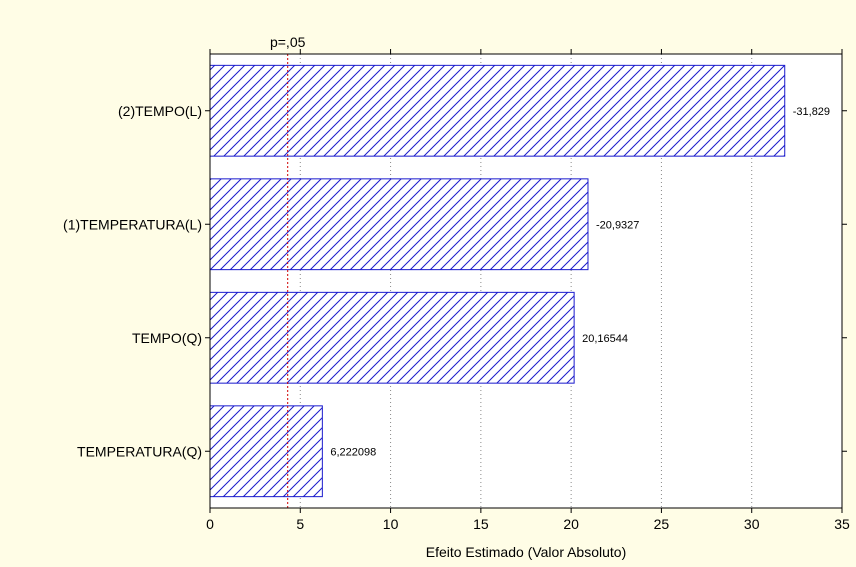  What do you see at coordinates (139, 451) in the screenshot?
I see `category-label: TEMPERATURA(Q)` at bounding box center [139, 451].